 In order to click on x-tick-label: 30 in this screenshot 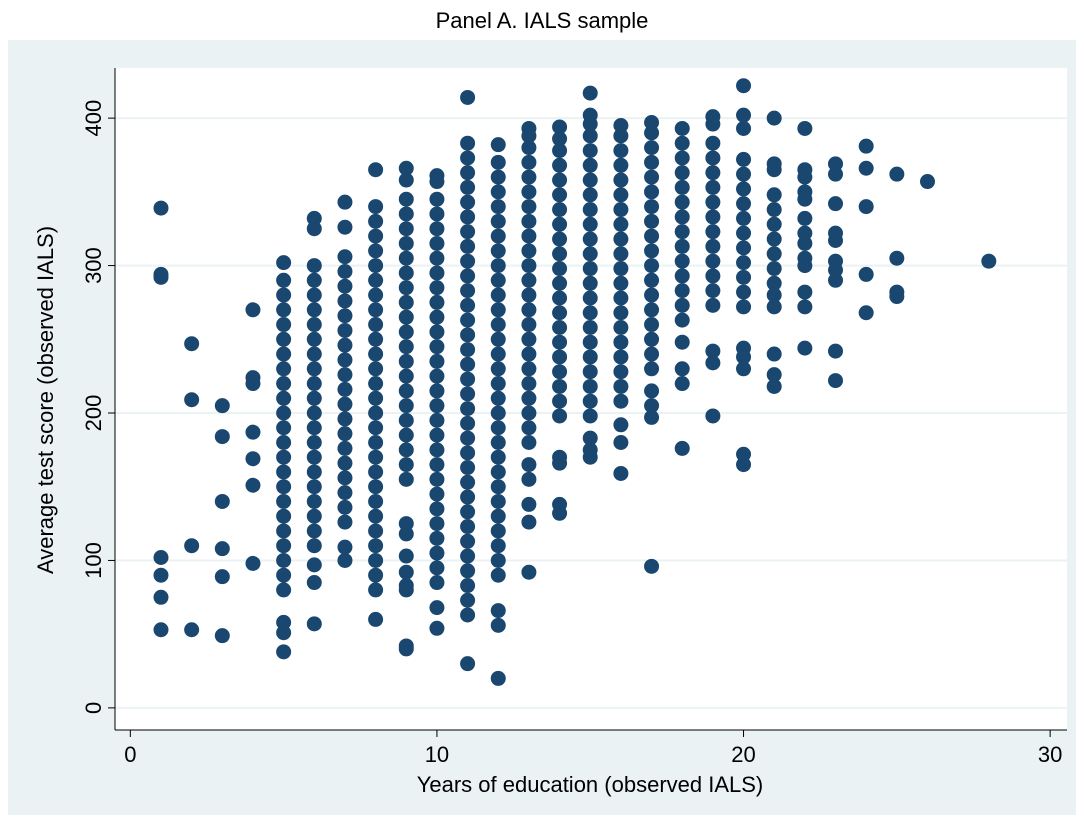, I will do `click(1050, 754)`.